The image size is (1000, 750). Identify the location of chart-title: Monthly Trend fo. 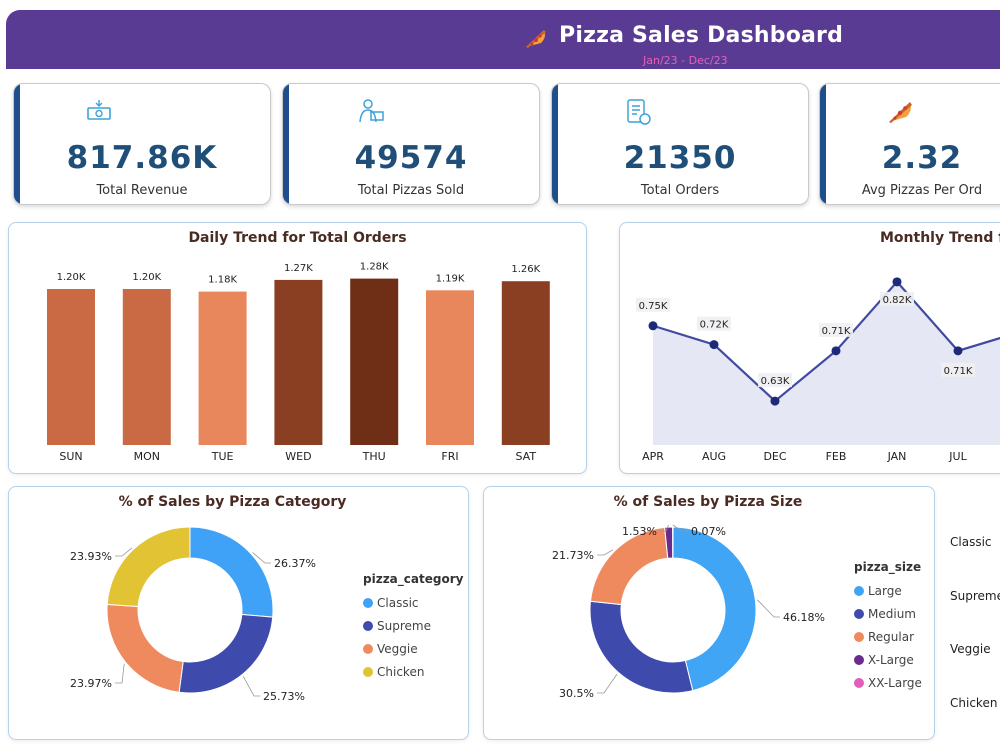
(940, 238).